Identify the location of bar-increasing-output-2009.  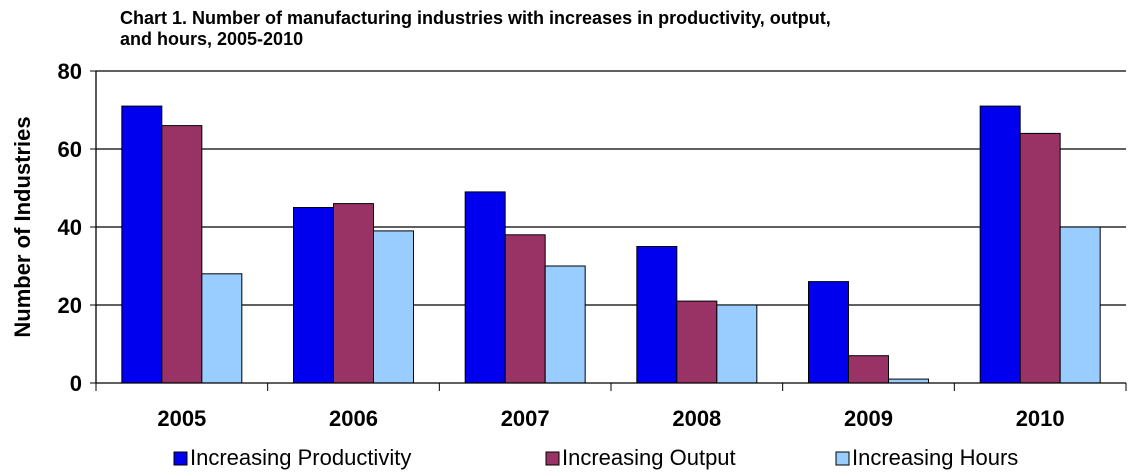
(868, 369).